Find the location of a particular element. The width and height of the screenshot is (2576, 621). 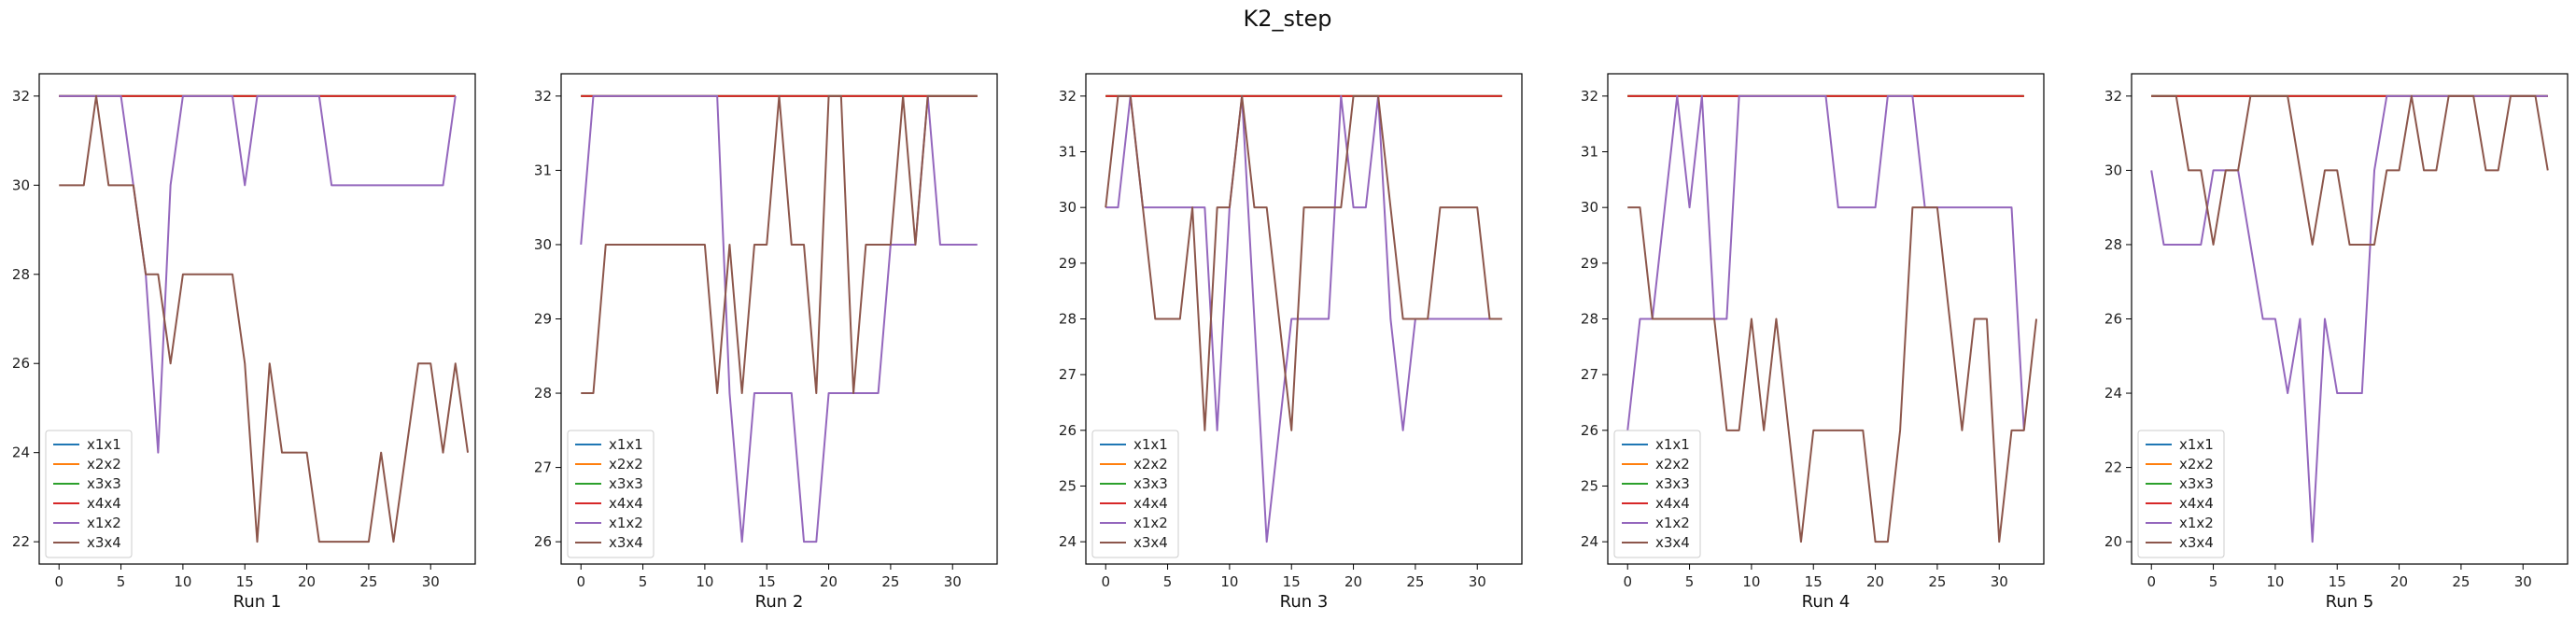

x-axis-label: Run 4 is located at coordinates (1826, 602).